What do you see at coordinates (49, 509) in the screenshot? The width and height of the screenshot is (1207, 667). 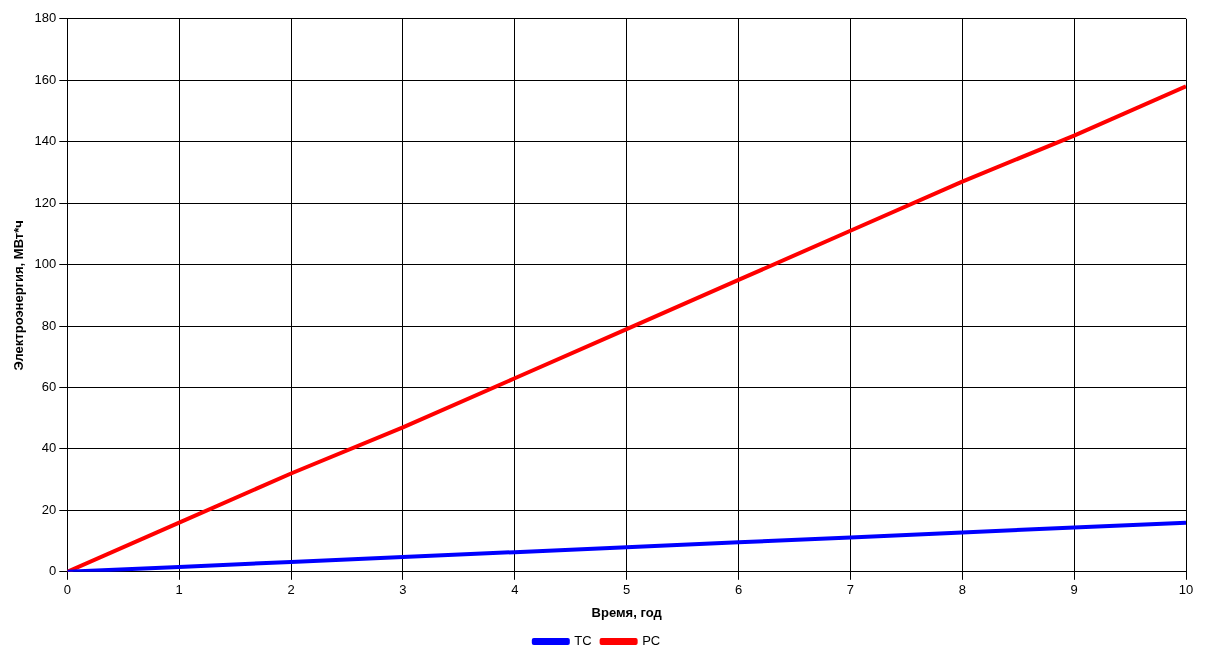 I see `y-tick-label: 20` at bounding box center [49, 509].